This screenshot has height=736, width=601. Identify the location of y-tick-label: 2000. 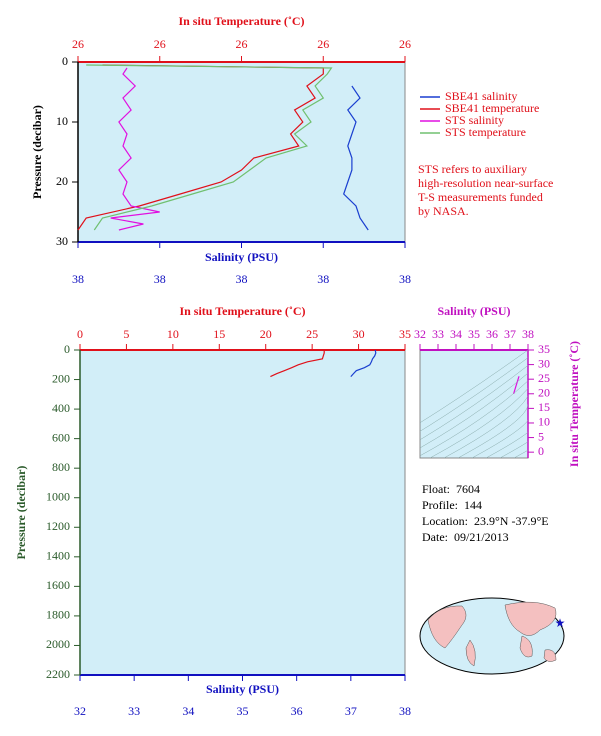
(58, 644).